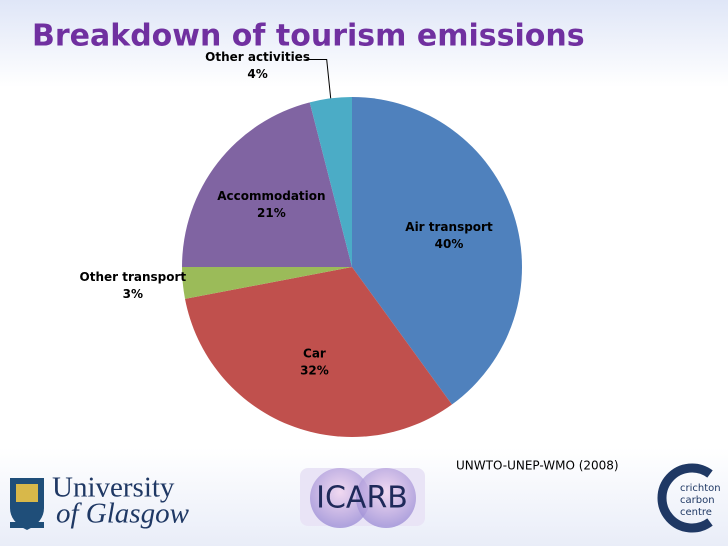 The image size is (728, 546). I want to click on logo-text: of Glasgow, so click(123, 514).